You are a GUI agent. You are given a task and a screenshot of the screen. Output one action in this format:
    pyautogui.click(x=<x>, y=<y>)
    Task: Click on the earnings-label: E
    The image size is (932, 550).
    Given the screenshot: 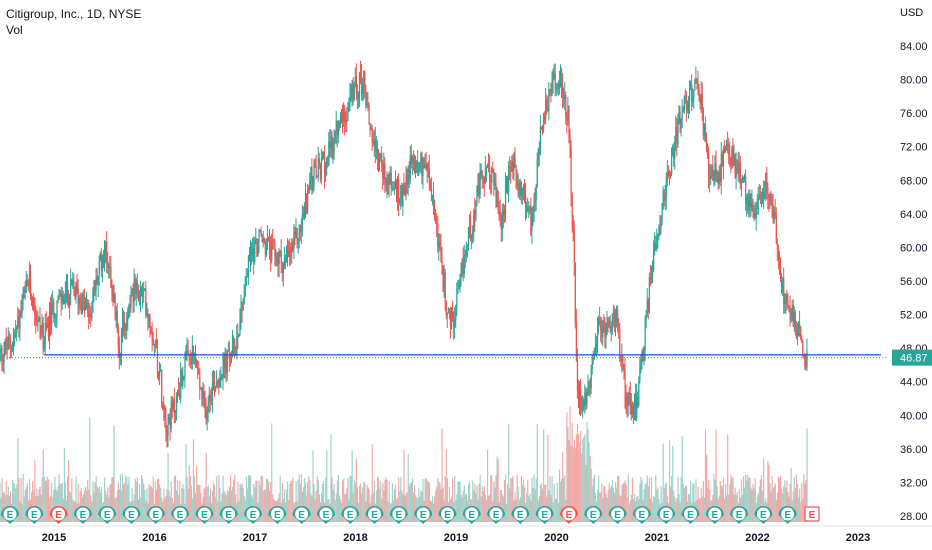 What is the action you would take?
    pyautogui.click(x=423, y=515)
    